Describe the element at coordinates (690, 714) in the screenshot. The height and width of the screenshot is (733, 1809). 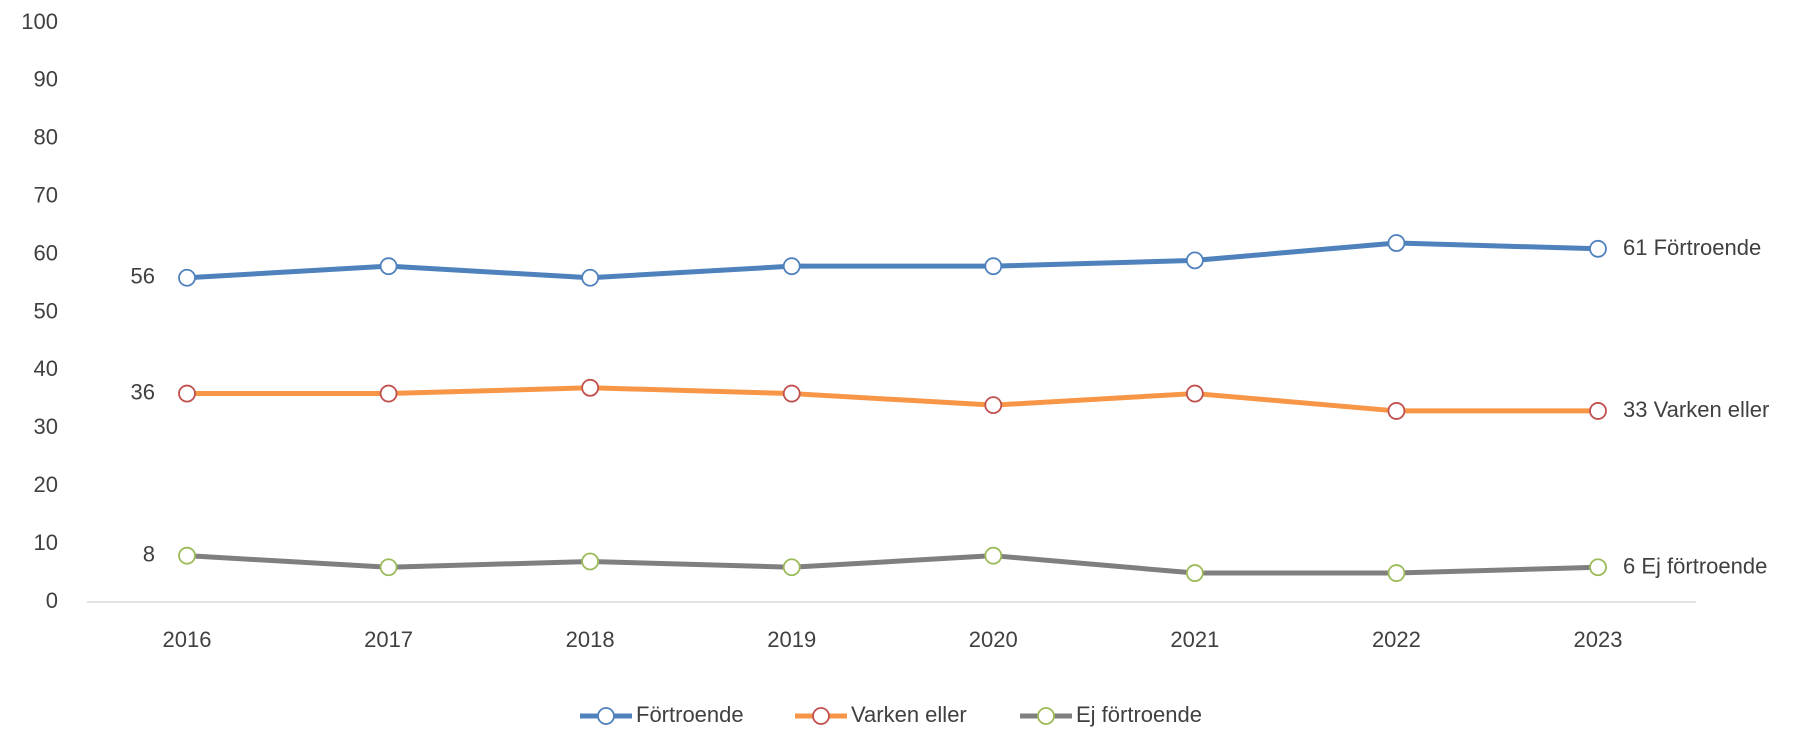
I see `legend-label: Förtroende` at that location.